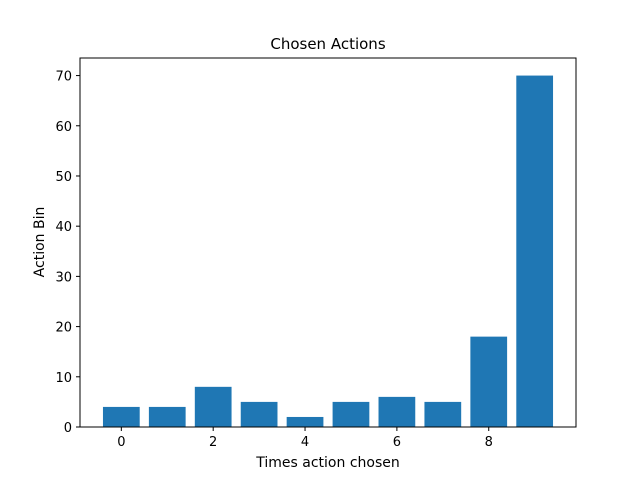 Image resolution: width=640 pixels, height=484 pixels. What do you see at coordinates (68, 428) in the screenshot?
I see `y-tick-label: 0` at bounding box center [68, 428].